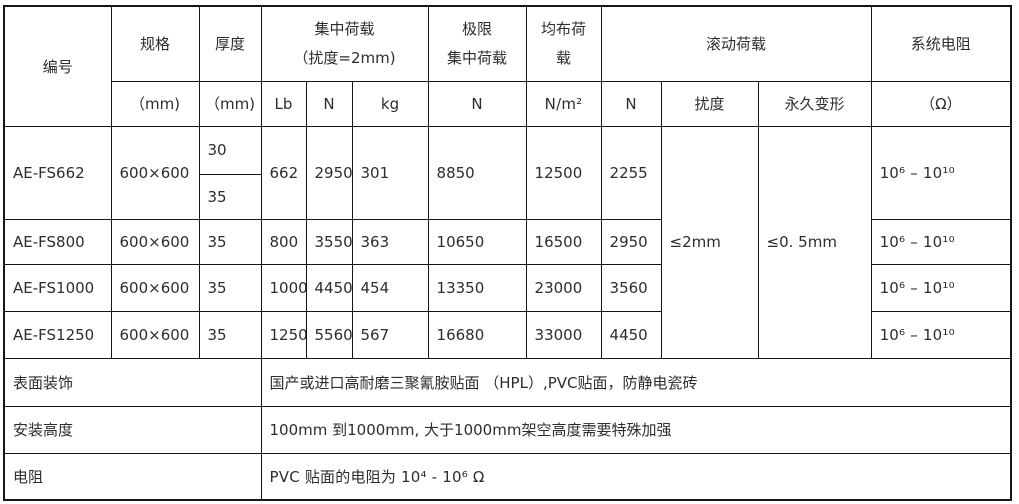  I want to click on header-unit-n: N, so click(329, 103).